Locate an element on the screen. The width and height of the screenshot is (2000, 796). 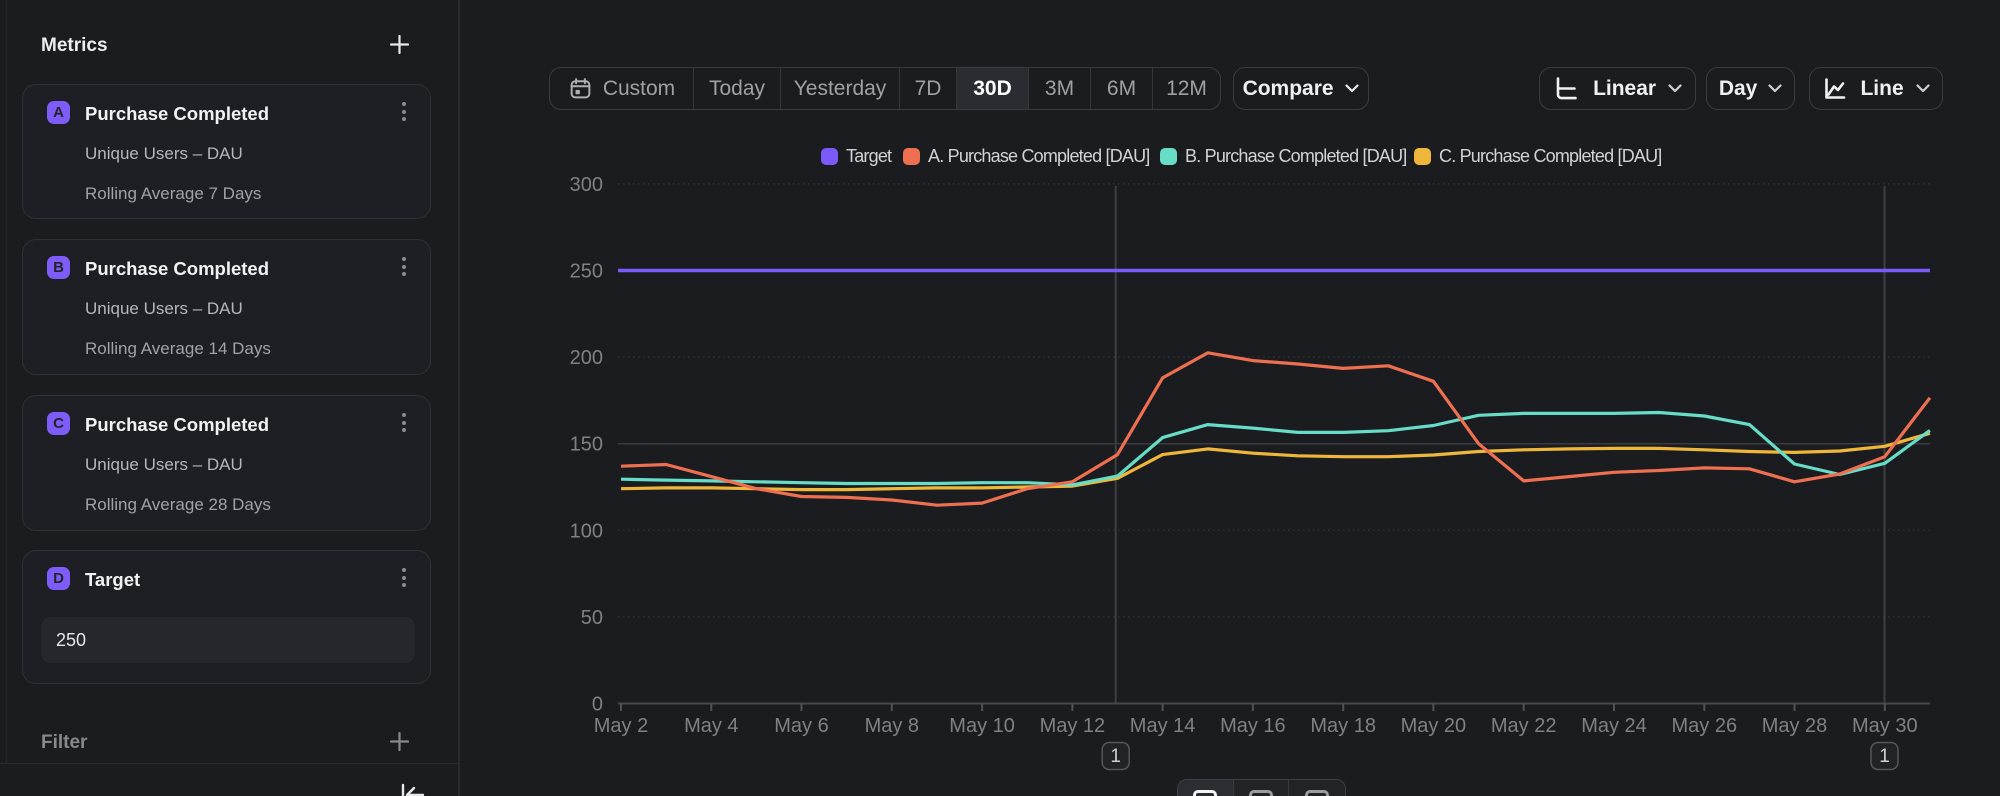
svg-text: May 30 is located at coordinates (1885, 726).